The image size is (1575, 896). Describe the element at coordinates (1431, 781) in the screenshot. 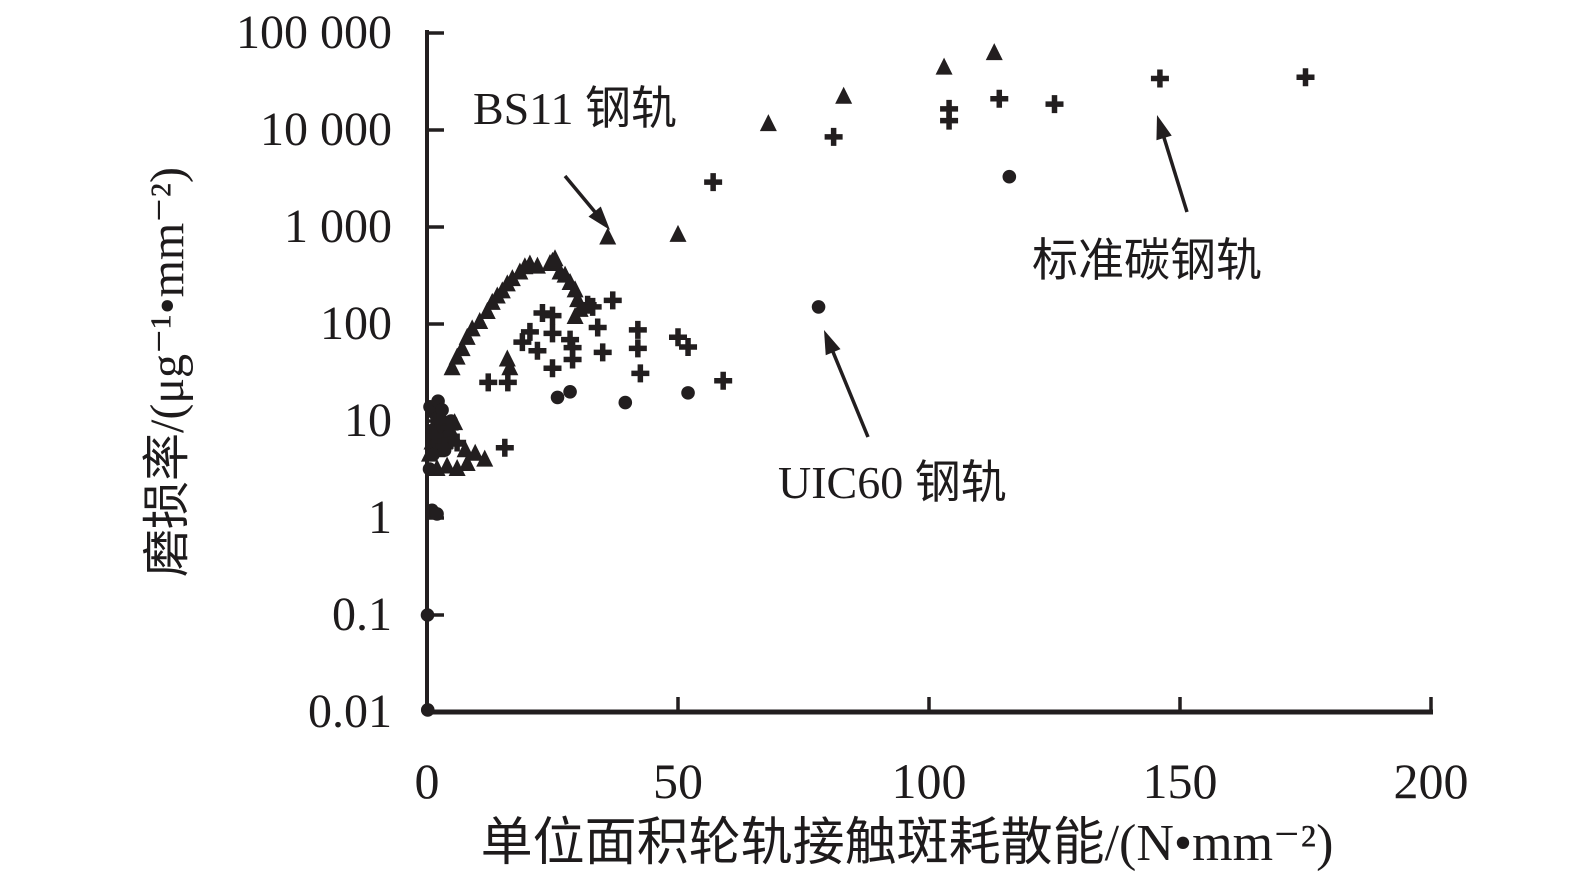

I see `x-tick-label-200: 200` at that location.